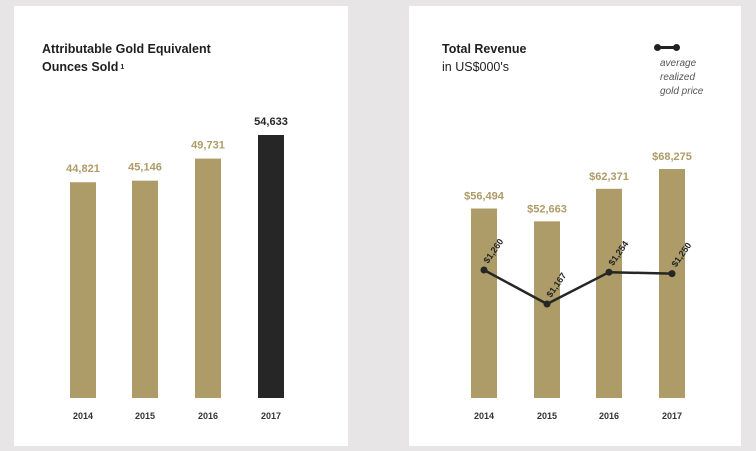 Image resolution: width=756 pixels, height=451 pixels. I want to click on total-revenue-title: Total Revenue, so click(484, 49).